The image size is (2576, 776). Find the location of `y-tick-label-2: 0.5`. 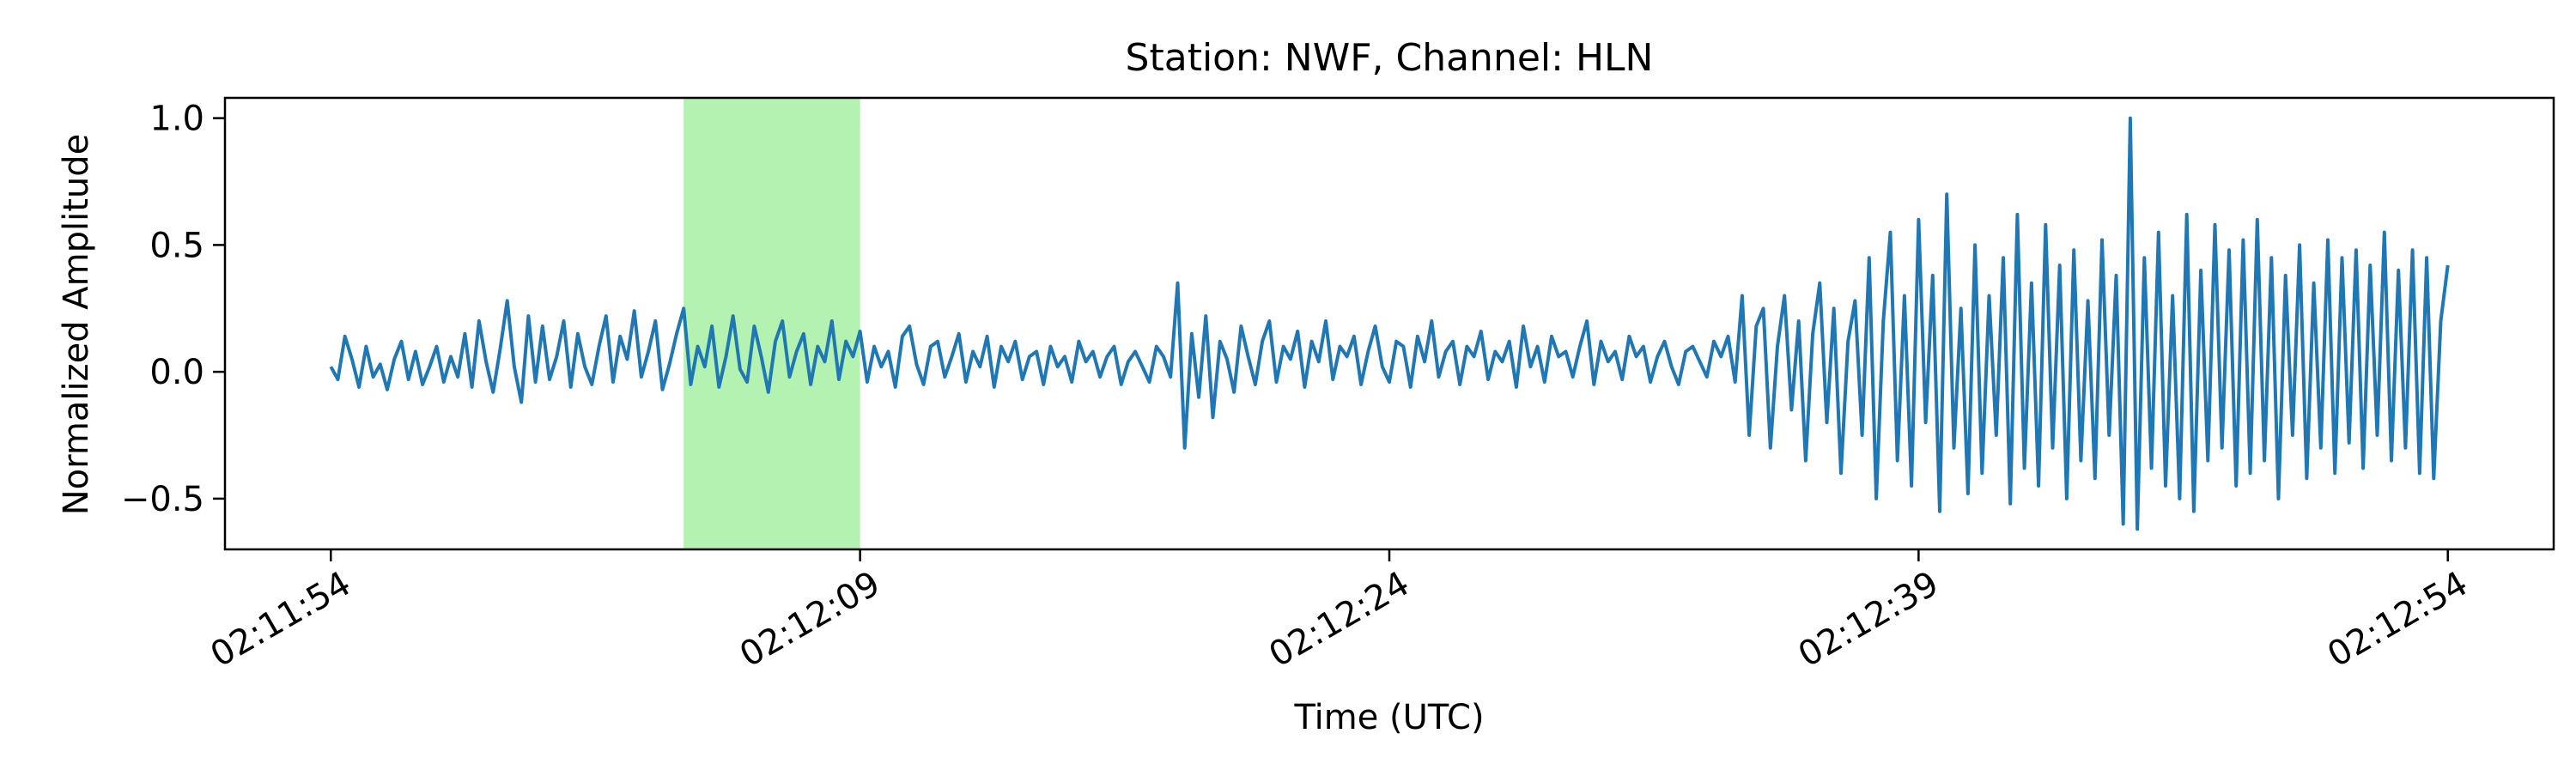

y-tick-label-2: 0.5 is located at coordinates (176, 245).